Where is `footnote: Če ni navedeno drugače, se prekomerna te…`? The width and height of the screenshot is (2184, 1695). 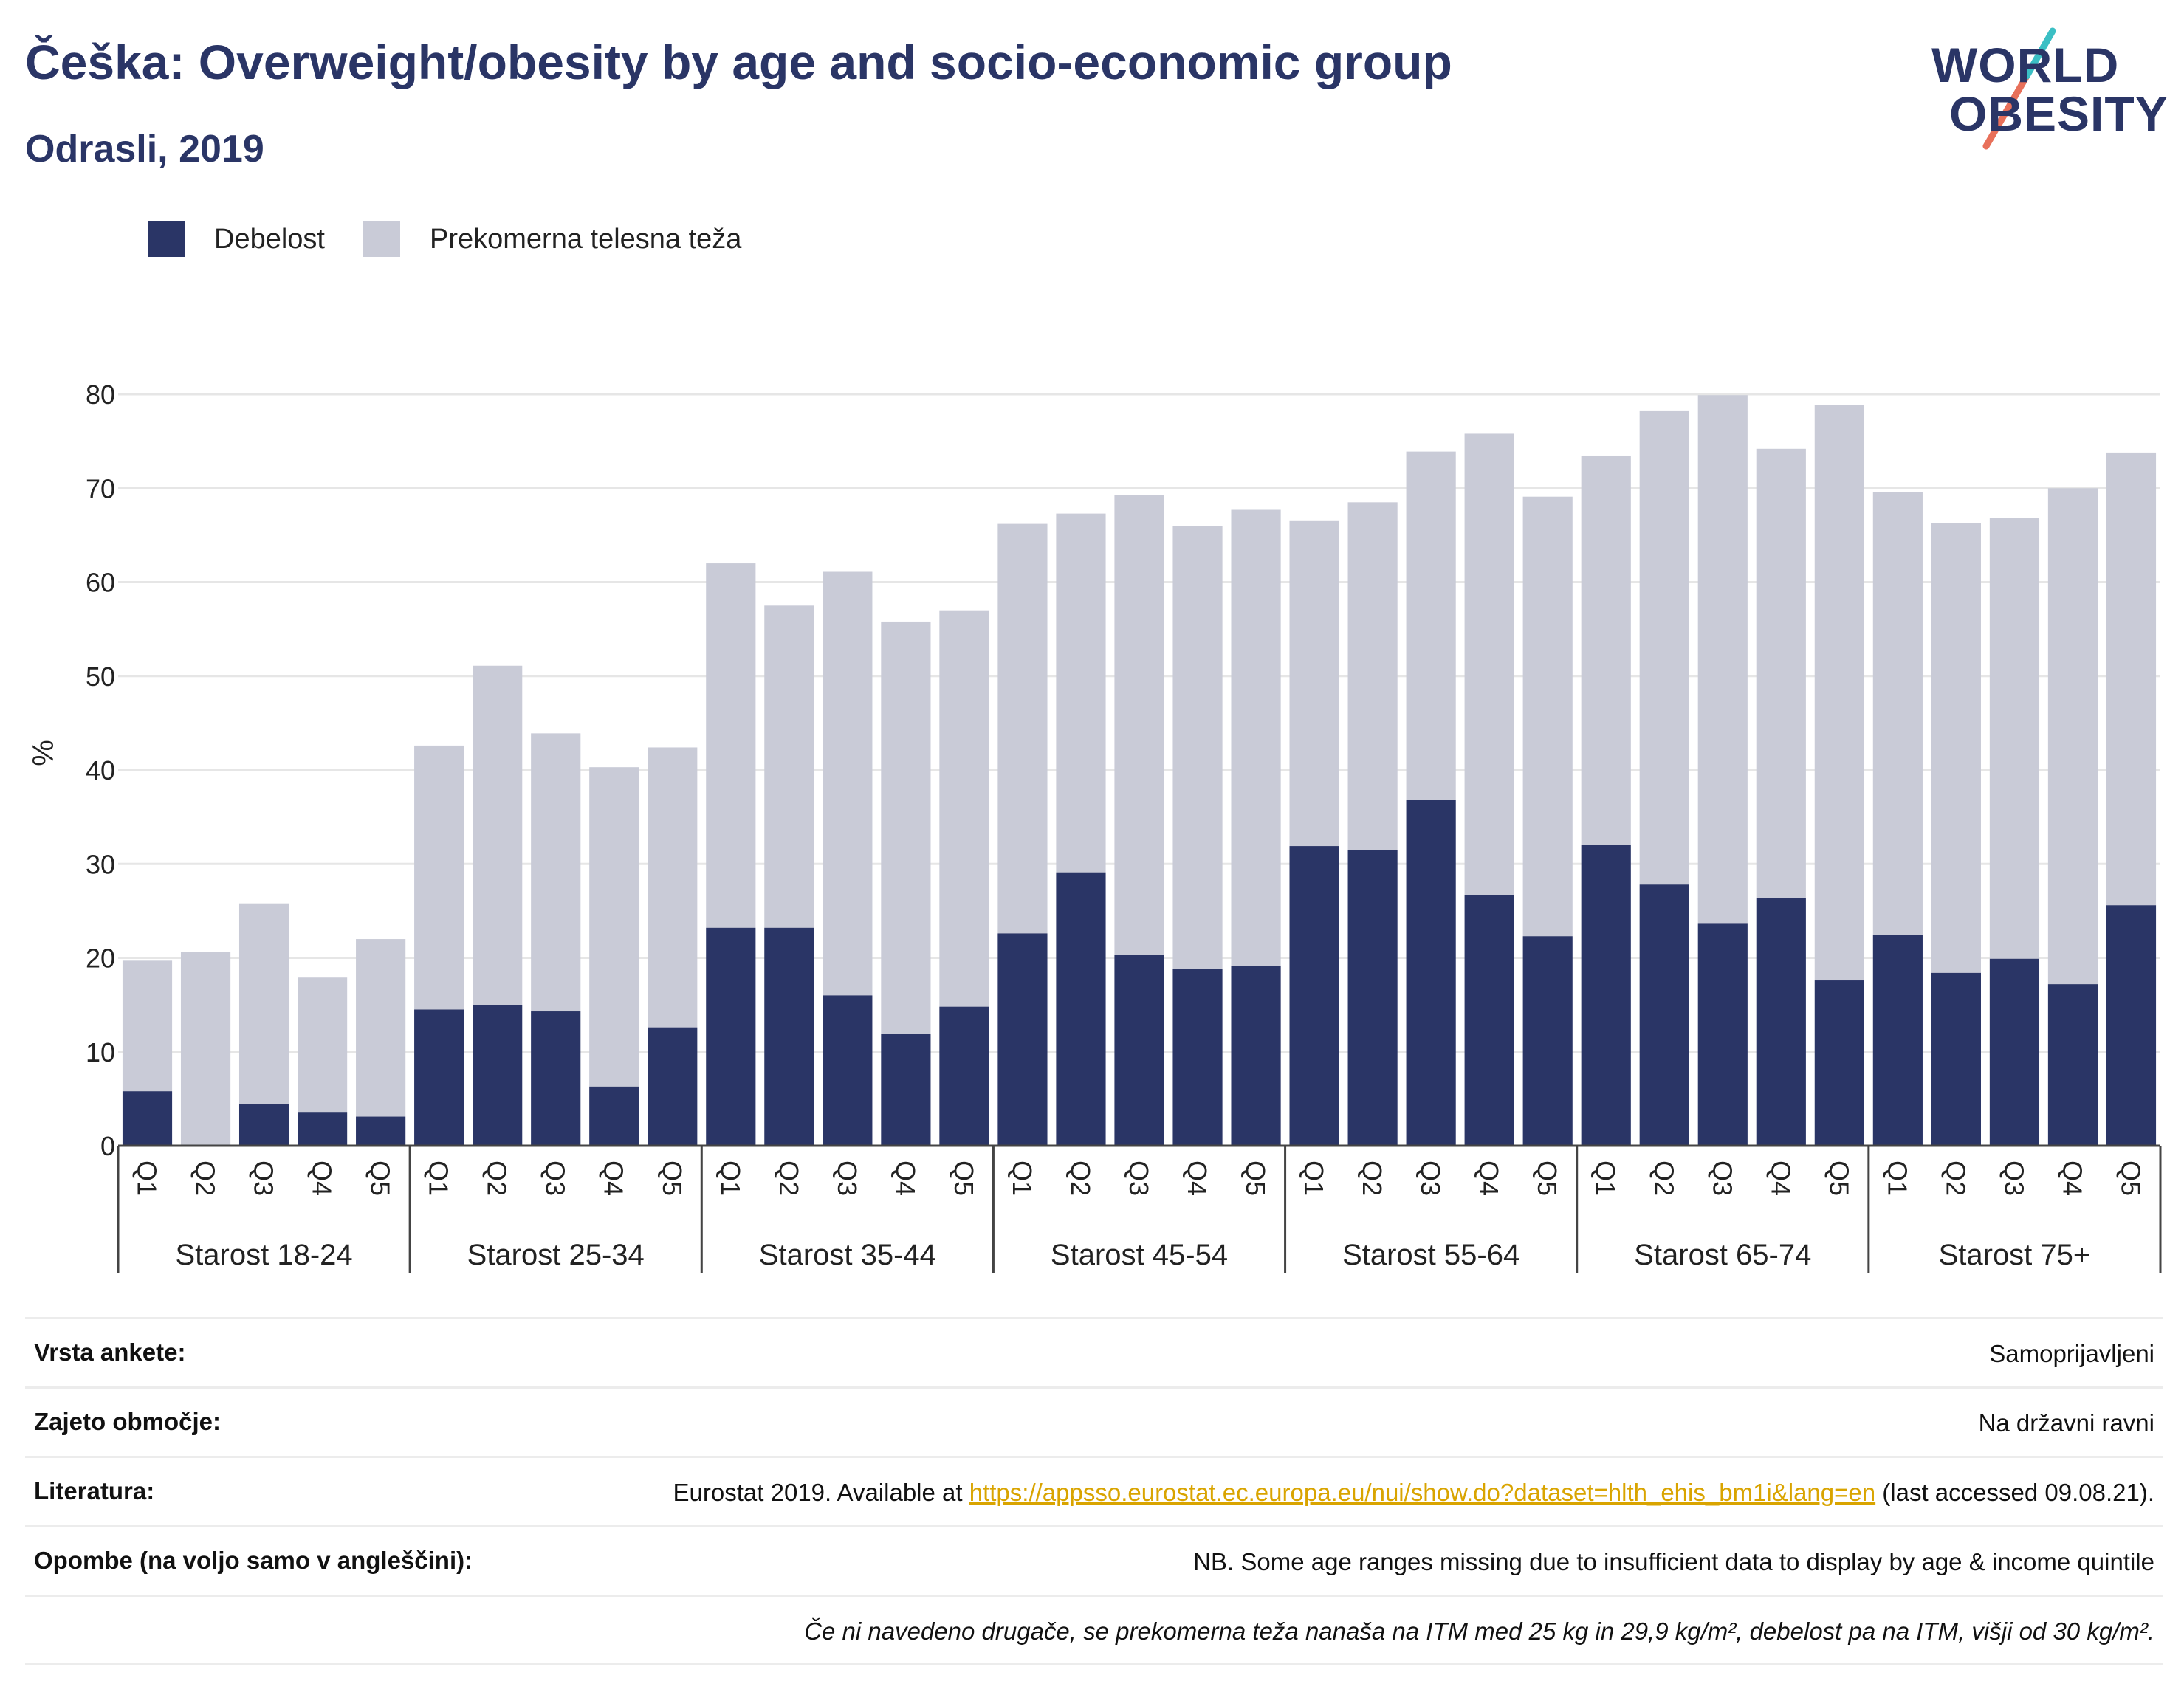 footnote: Če ni navedeno drugače, se prekomerna te… is located at coordinates (1479, 1631).